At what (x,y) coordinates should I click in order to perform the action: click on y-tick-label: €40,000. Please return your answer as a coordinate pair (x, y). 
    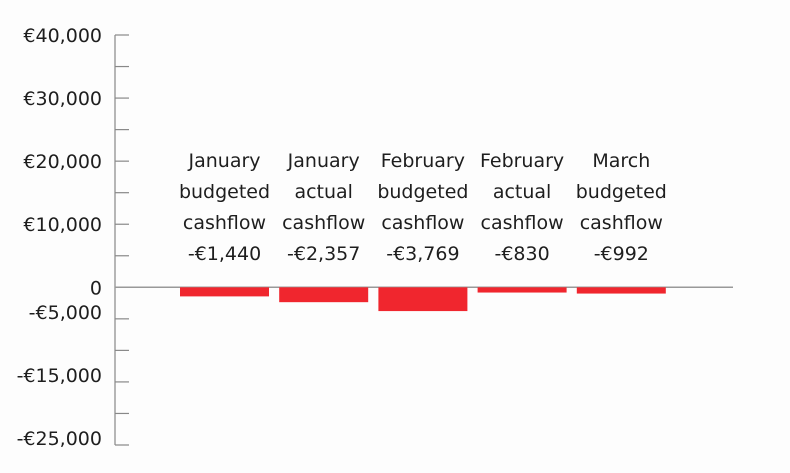
    Looking at the image, I should click on (62, 36).